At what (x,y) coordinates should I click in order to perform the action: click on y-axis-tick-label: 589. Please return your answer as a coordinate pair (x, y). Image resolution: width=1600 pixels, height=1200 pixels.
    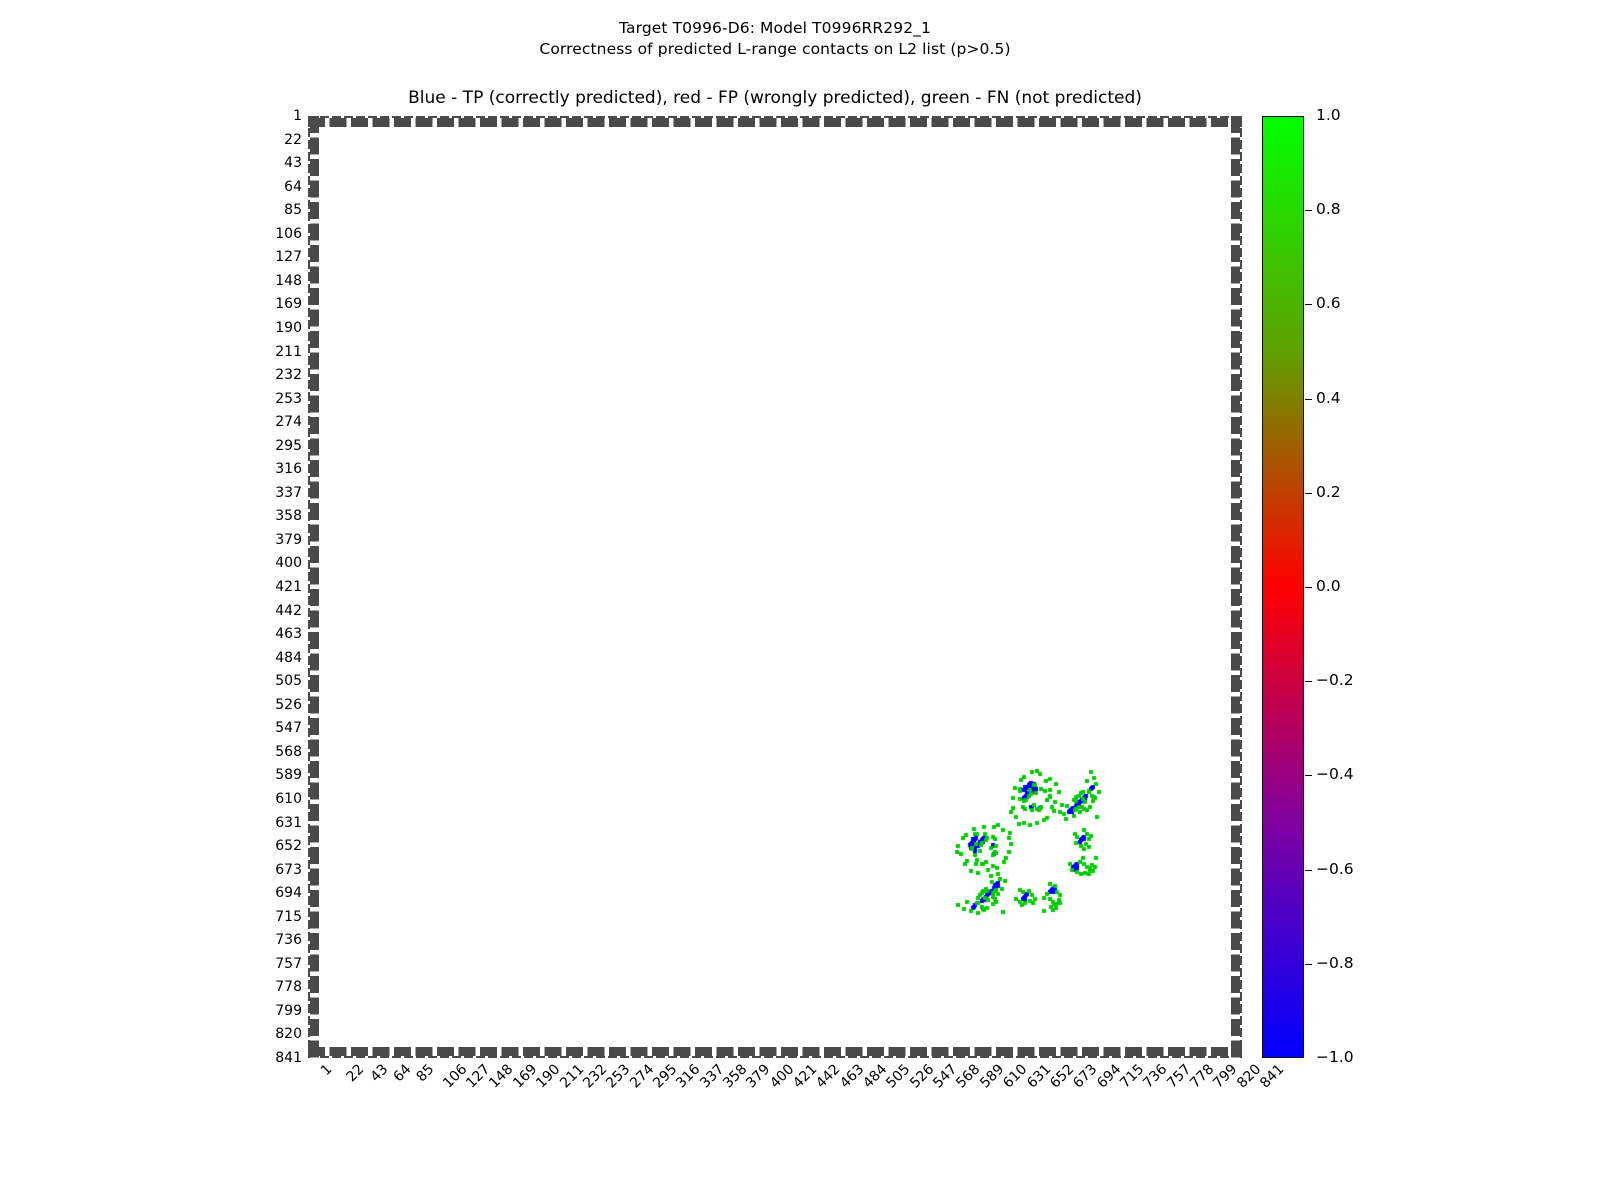
    Looking at the image, I should click on (288, 775).